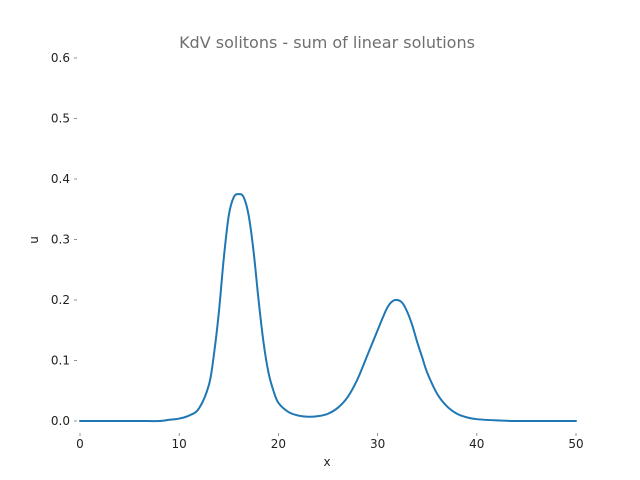 The image size is (640, 480). Describe the element at coordinates (179, 444) in the screenshot. I see `x-tick-label: 10` at that location.